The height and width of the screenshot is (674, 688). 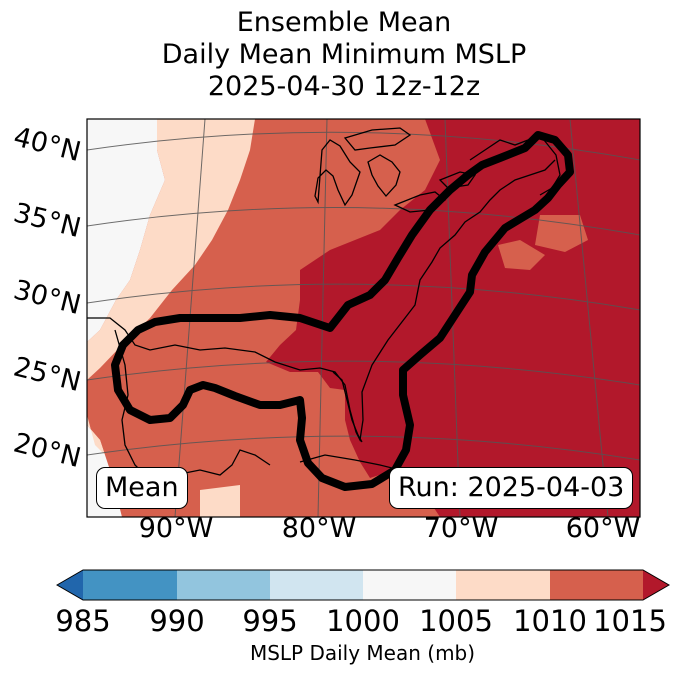 I want to click on colorbar-tick-995: 995, so click(x=270, y=621).